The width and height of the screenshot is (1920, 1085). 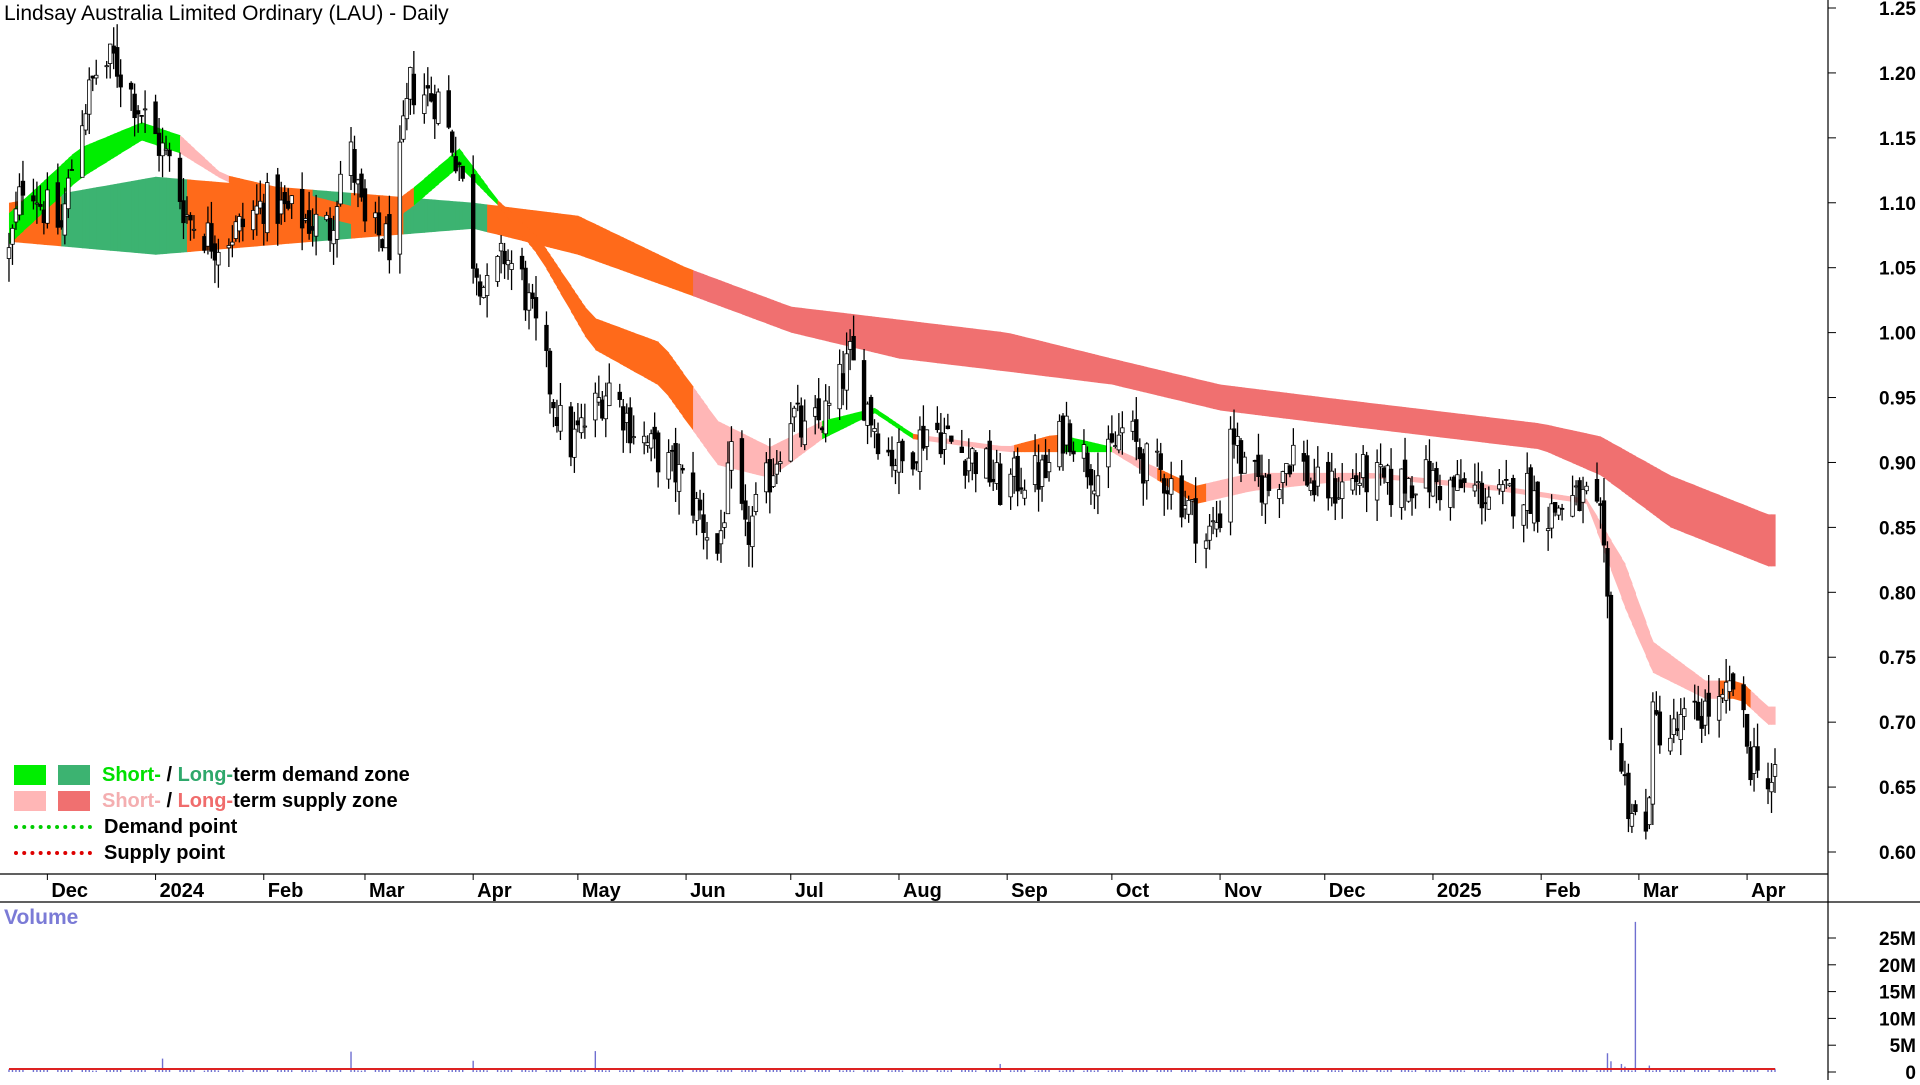 What do you see at coordinates (131, 774) in the screenshot?
I see `legend-short-text: Short-` at bounding box center [131, 774].